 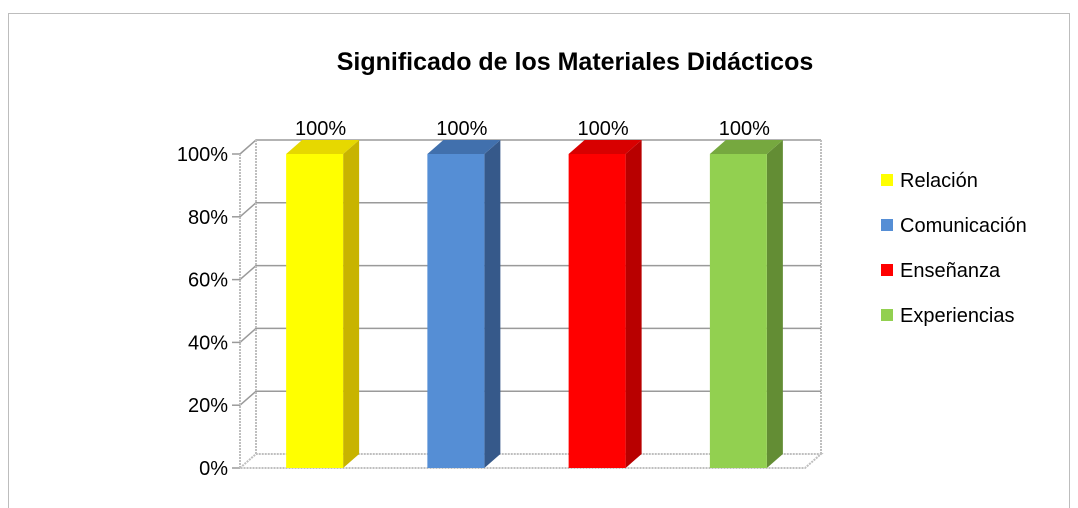 What do you see at coordinates (532, 129) in the screenshot?
I see `chart-data-labels: 100% 100% 100% 100%` at bounding box center [532, 129].